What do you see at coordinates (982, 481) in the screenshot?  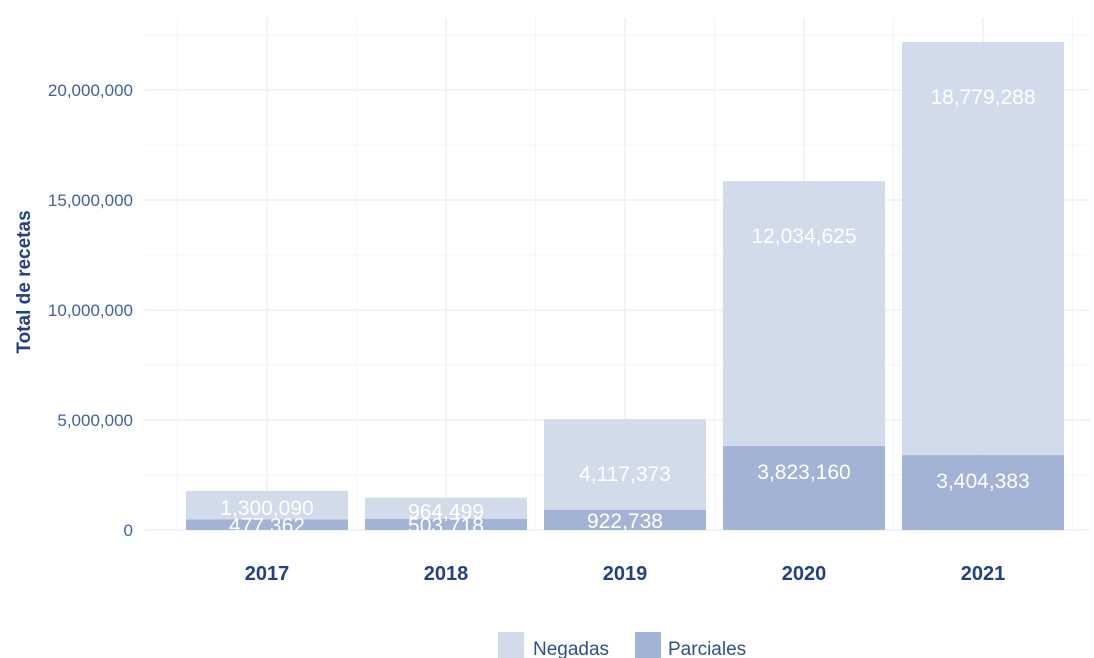 I see `data-label-parciales-2021: 3,404,383` at bounding box center [982, 481].